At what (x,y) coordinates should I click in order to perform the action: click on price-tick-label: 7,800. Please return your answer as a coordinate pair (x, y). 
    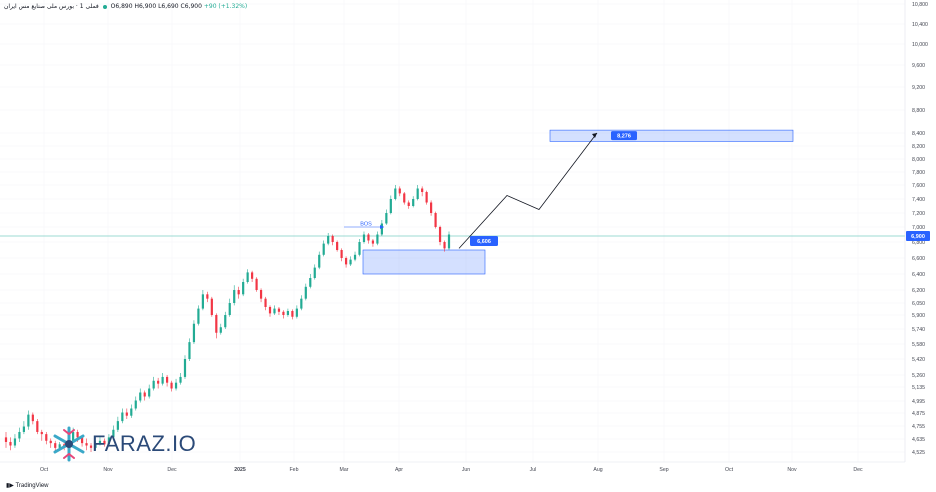
    Looking at the image, I should click on (918, 173).